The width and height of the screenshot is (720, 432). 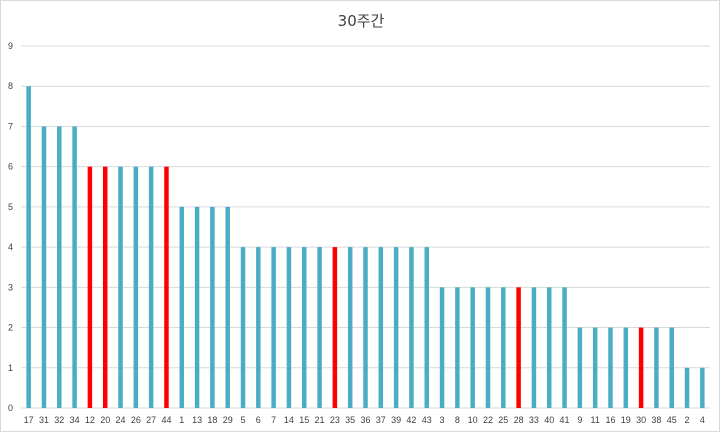 What do you see at coordinates (427, 420) in the screenshot?
I see `x-tick-label: 43` at bounding box center [427, 420].